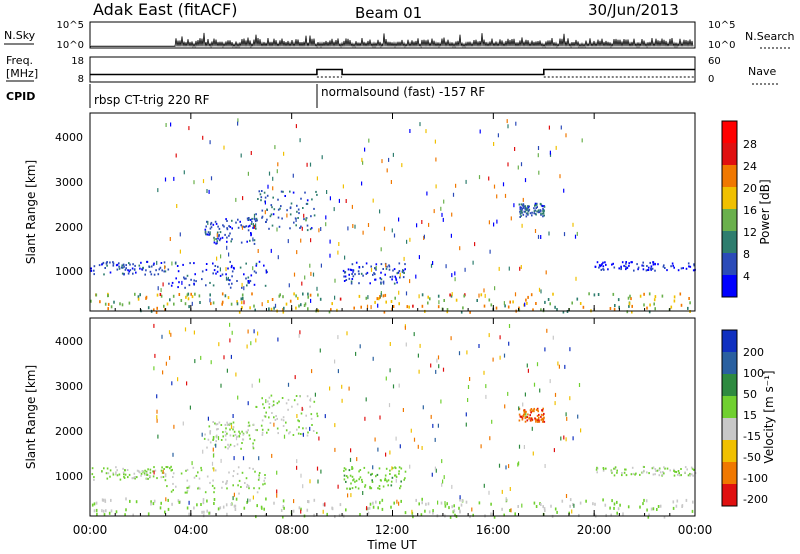 The height and width of the screenshot is (554, 800). I want to click on freq-label-line1: Freq., so click(19, 60).